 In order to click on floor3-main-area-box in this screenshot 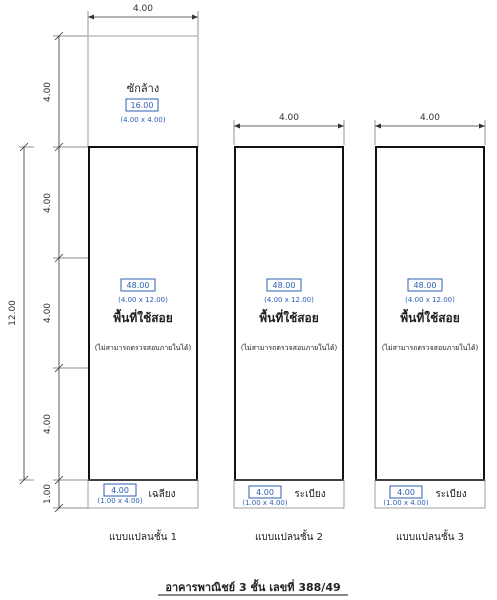, I will do `click(425, 285)`.